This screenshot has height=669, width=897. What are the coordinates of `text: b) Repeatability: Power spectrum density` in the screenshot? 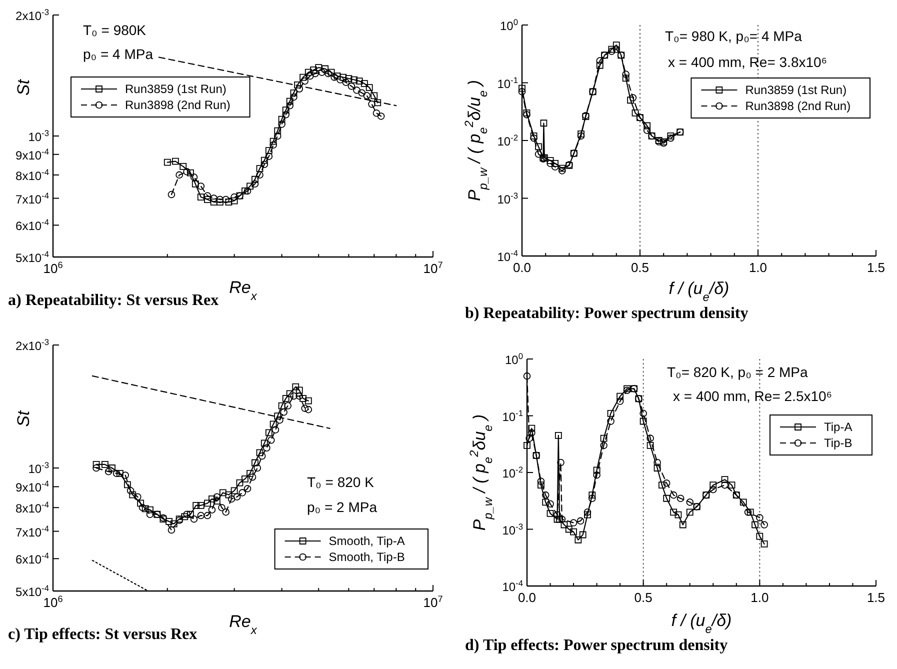 It's located at (606, 313).